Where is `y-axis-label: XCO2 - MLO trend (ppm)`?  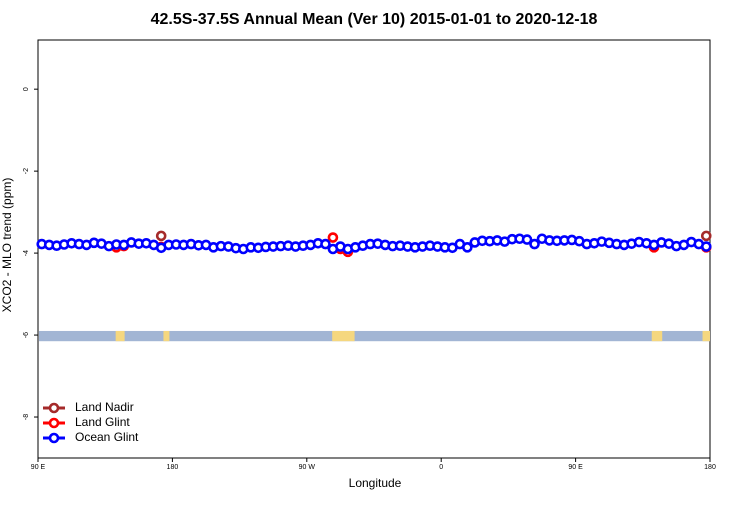
y-axis-label: XCO2 - MLO trend (ppm) is located at coordinates (7, 245).